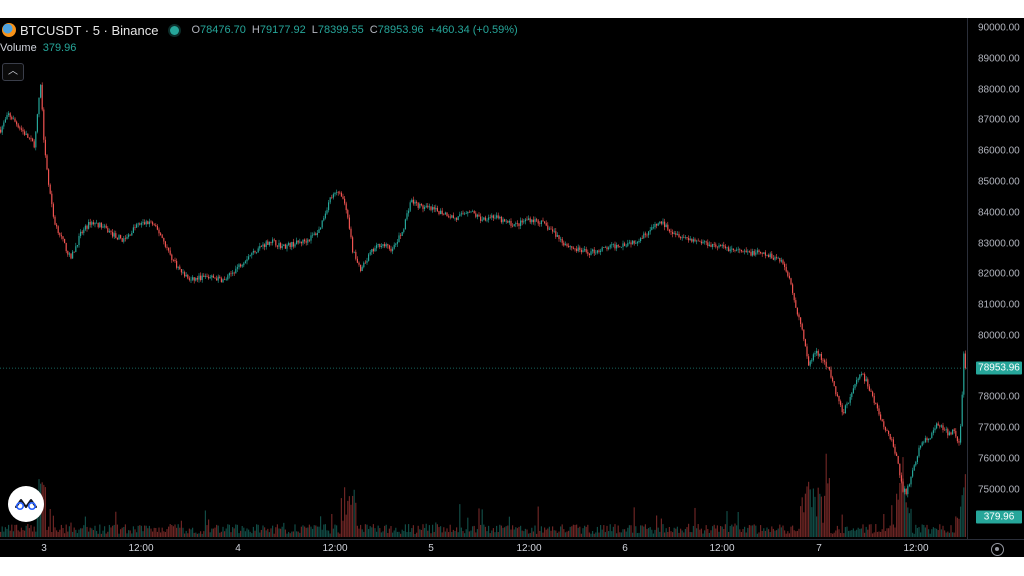 The width and height of the screenshot is (1024, 576). What do you see at coordinates (400, 30) in the screenshot?
I see `close-value: 78953.96` at bounding box center [400, 30].